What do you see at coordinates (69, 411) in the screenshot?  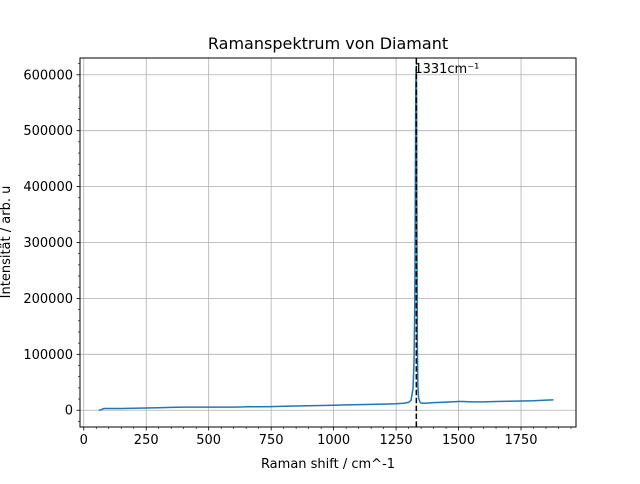 I see `y-tick-label: 0` at bounding box center [69, 411].